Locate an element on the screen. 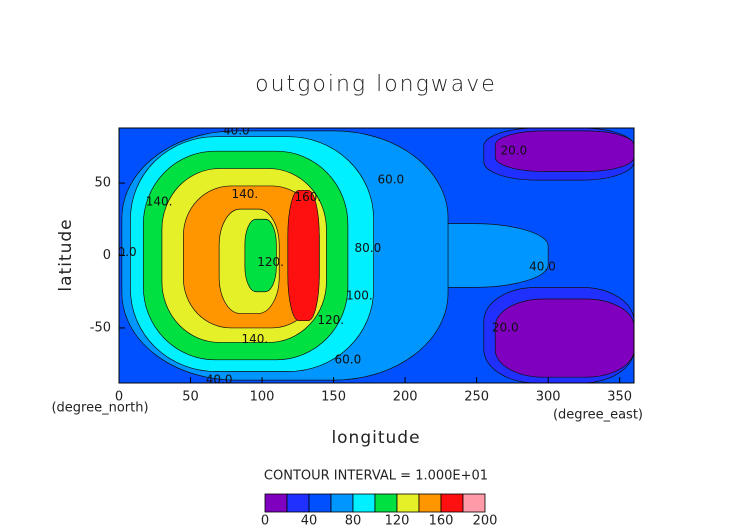 Image resolution: width=752 pixels, height=532 pixels. colorbar-tick-label: 200 is located at coordinates (485, 521).